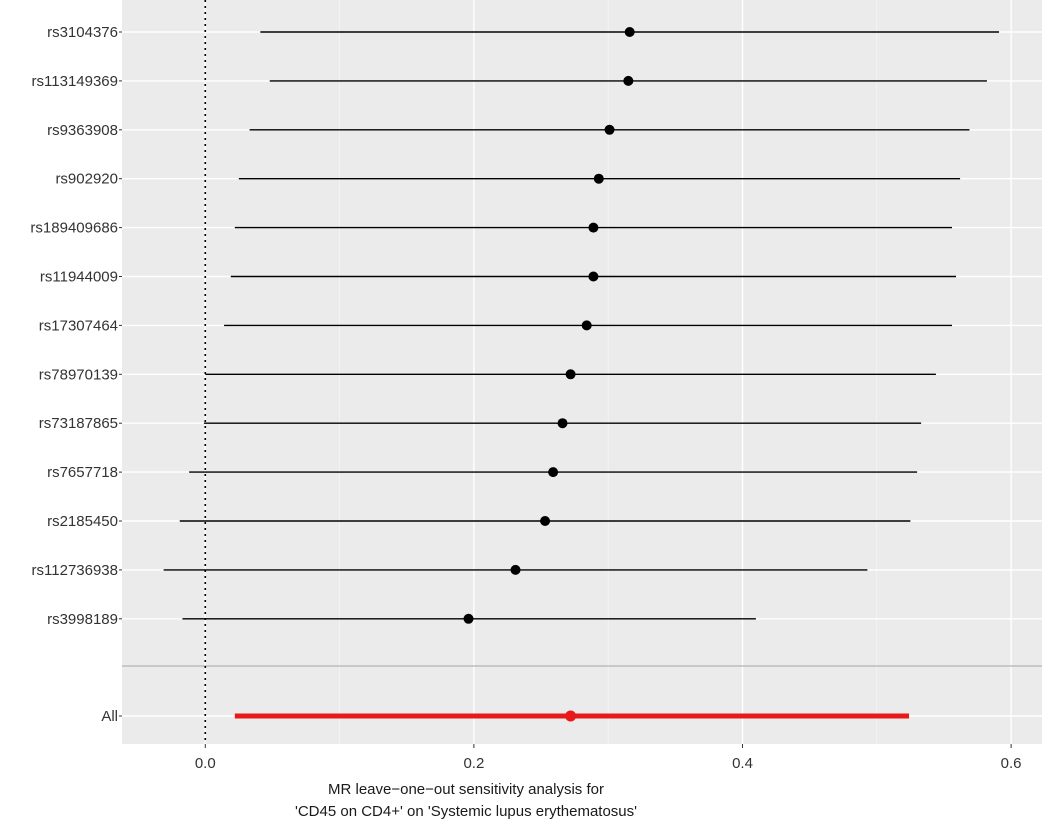 Image resolution: width=1043 pixels, height=826 pixels. Describe the element at coordinates (562, 423) in the screenshot. I see `point-estimate-rs73187865` at that location.